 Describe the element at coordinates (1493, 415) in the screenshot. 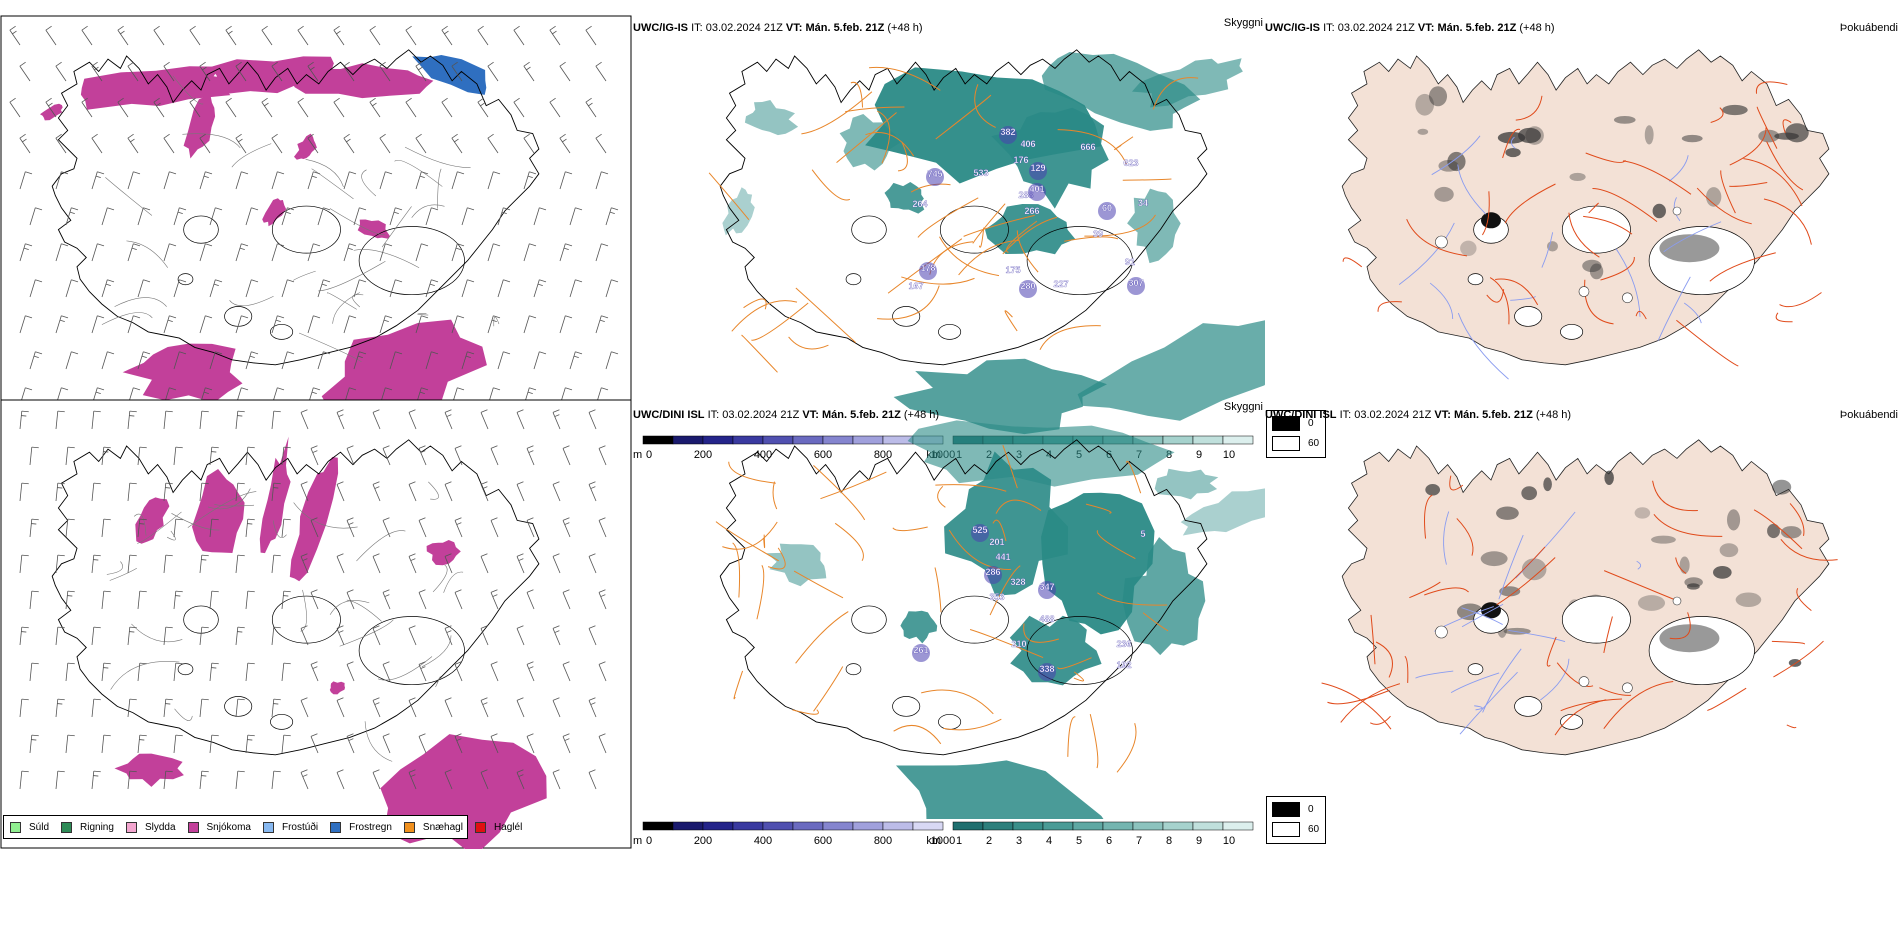

I see `vt-value: Mán. 5.feb. 21Z` at that location.